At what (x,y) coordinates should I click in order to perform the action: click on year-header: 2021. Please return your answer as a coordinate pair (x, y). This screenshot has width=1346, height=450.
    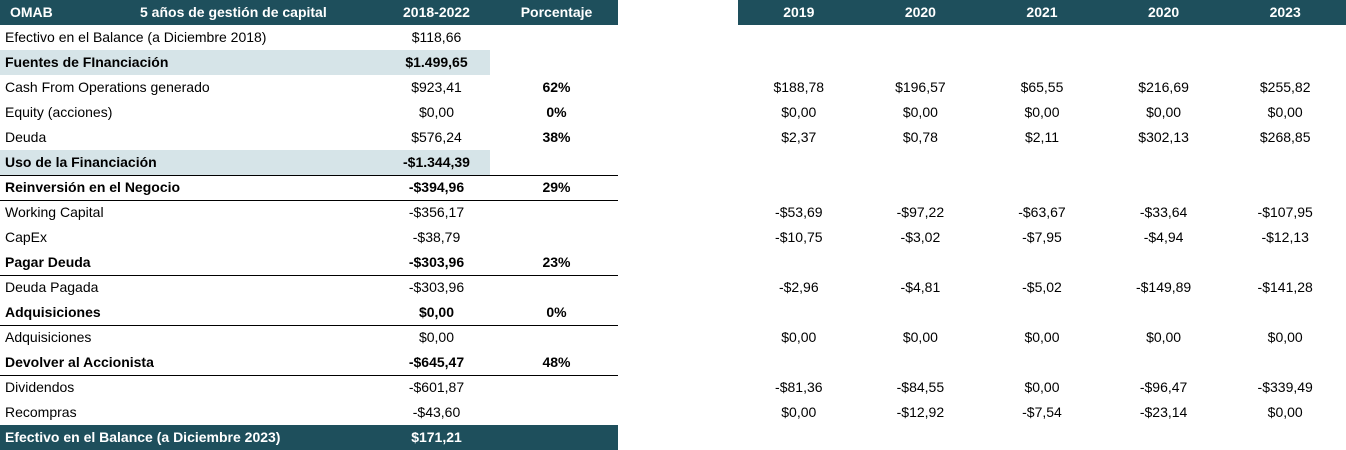
    Looking at the image, I should click on (1042, 12).